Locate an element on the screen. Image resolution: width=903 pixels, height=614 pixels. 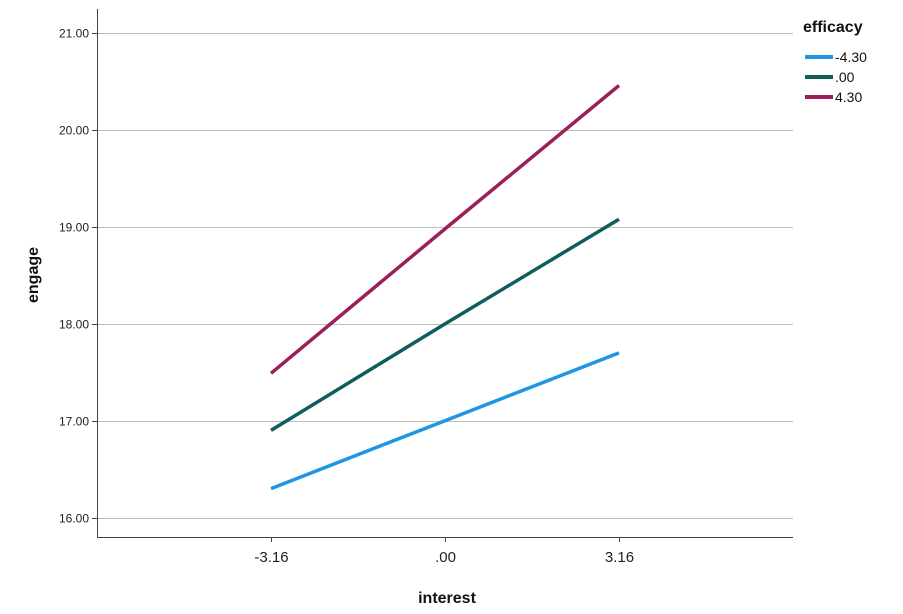
x-tick-labels: -3.16 .00 3.16 is located at coordinates (444, 557).